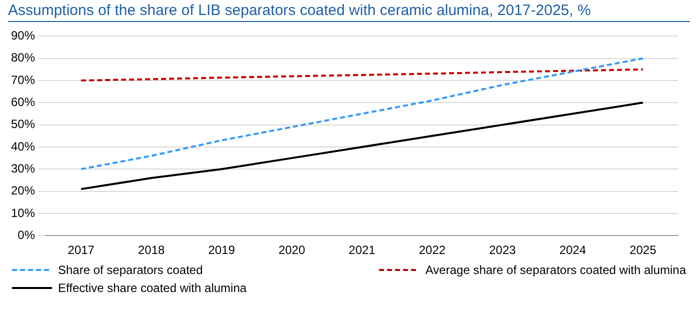 The image size is (698, 315). What do you see at coordinates (23, 57) in the screenshot?
I see `y-tick-label: 80%` at bounding box center [23, 57].